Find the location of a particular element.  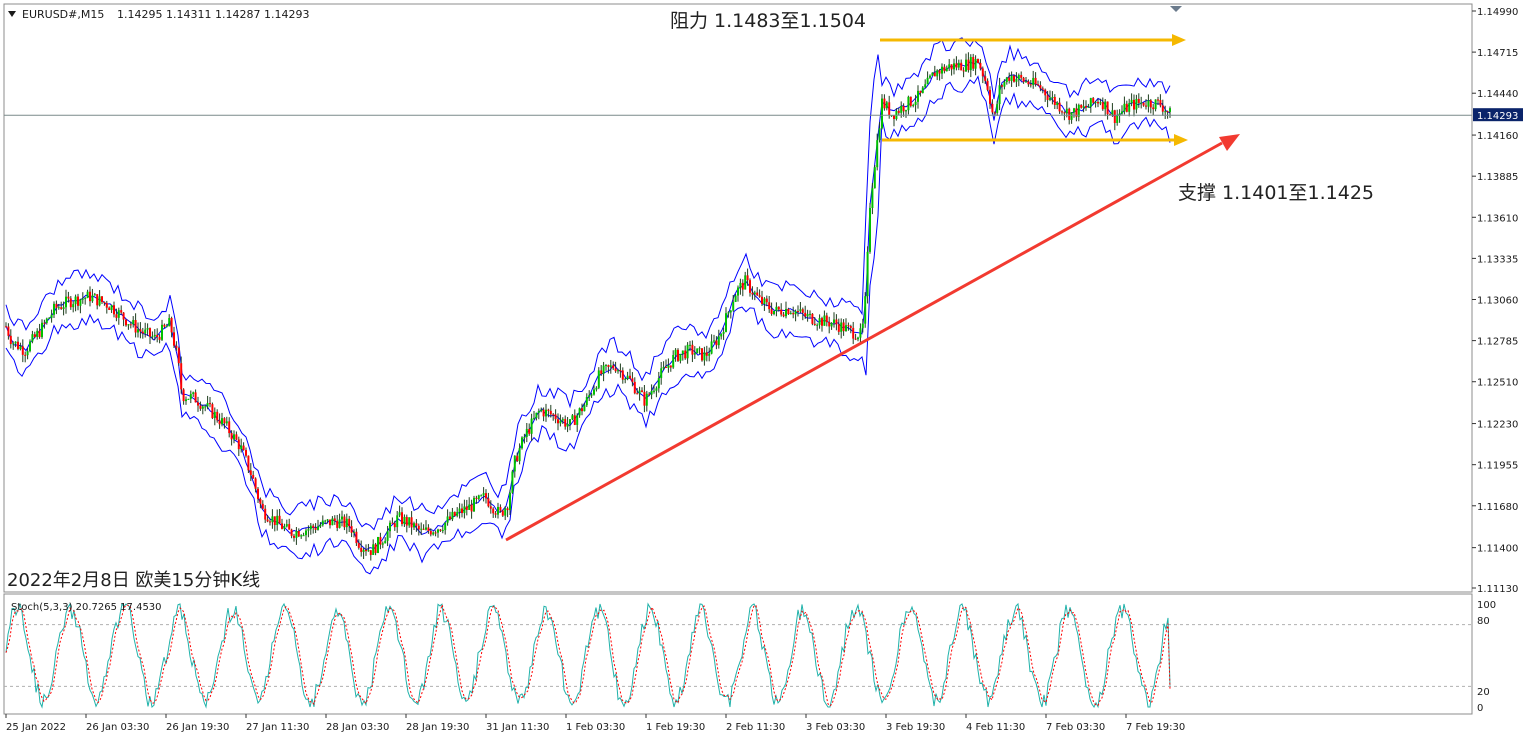

time-tick-label: 25 Jan 2022 is located at coordinates (36, 727).